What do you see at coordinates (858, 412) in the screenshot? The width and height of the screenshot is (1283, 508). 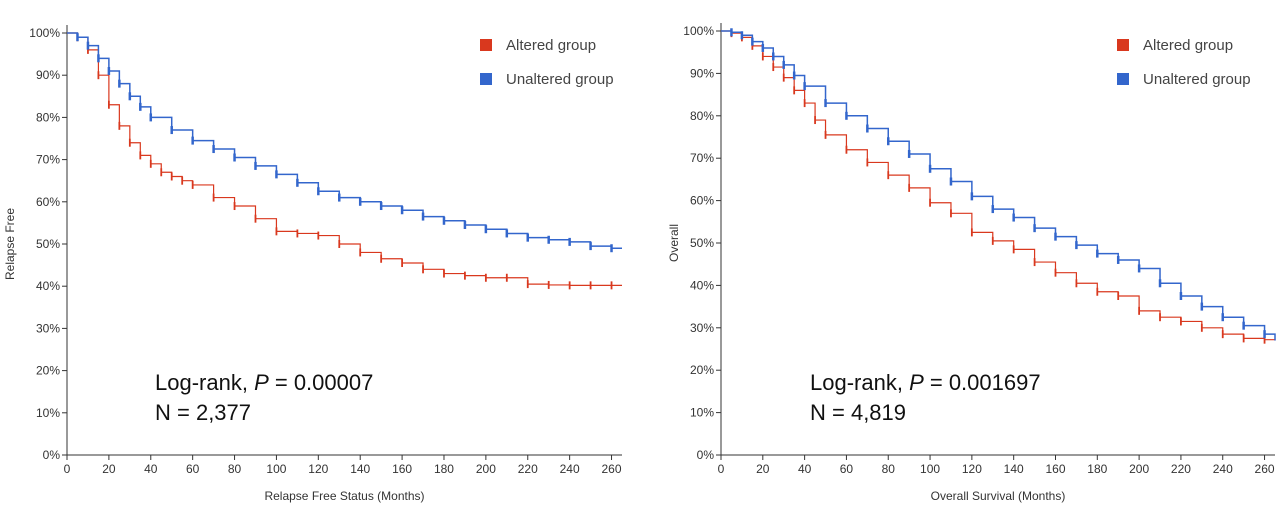 I see `sample-size-annotation: N = 4,819` at bounding box center [858, 412].